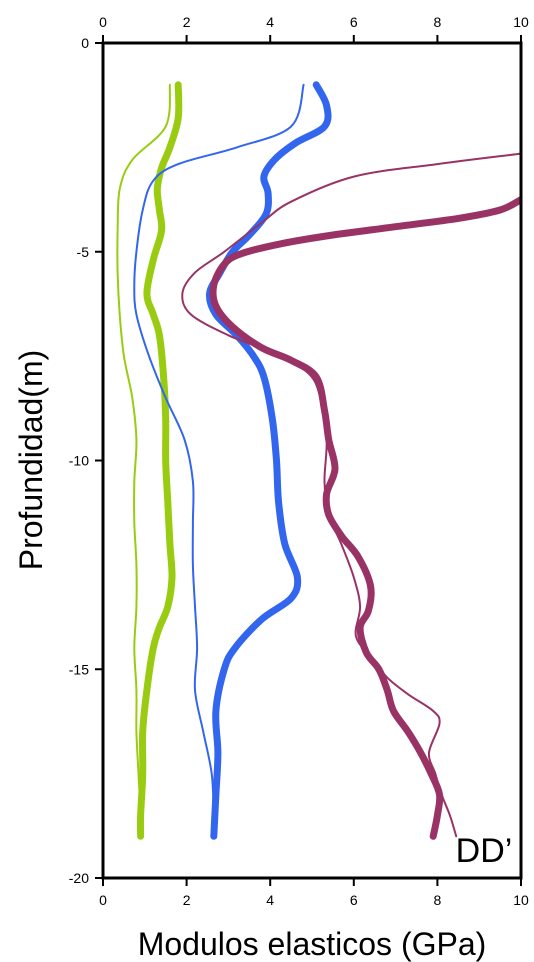 This screenshot has width=534, height=962. Describe the element at coordinates (438, 22) in the screenshot. I see `x-tick-label-top: 8` at that location.